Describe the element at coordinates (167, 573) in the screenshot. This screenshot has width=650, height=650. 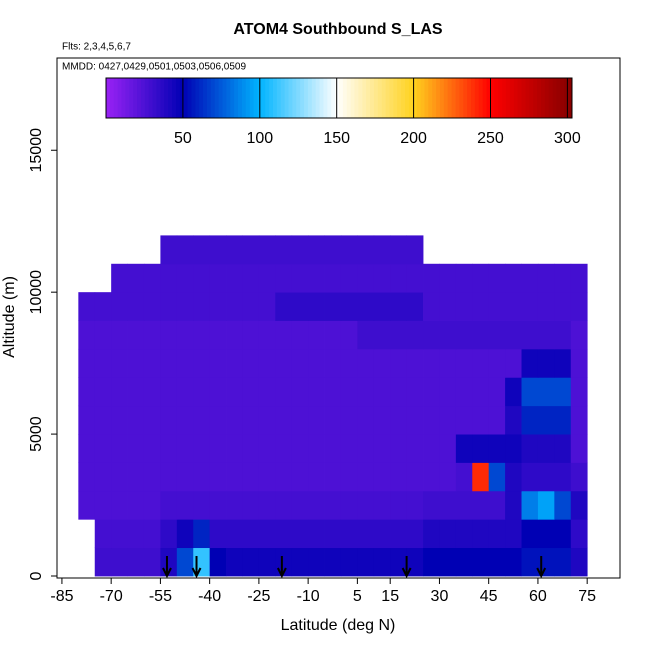
I see `arrow-head` at that location.